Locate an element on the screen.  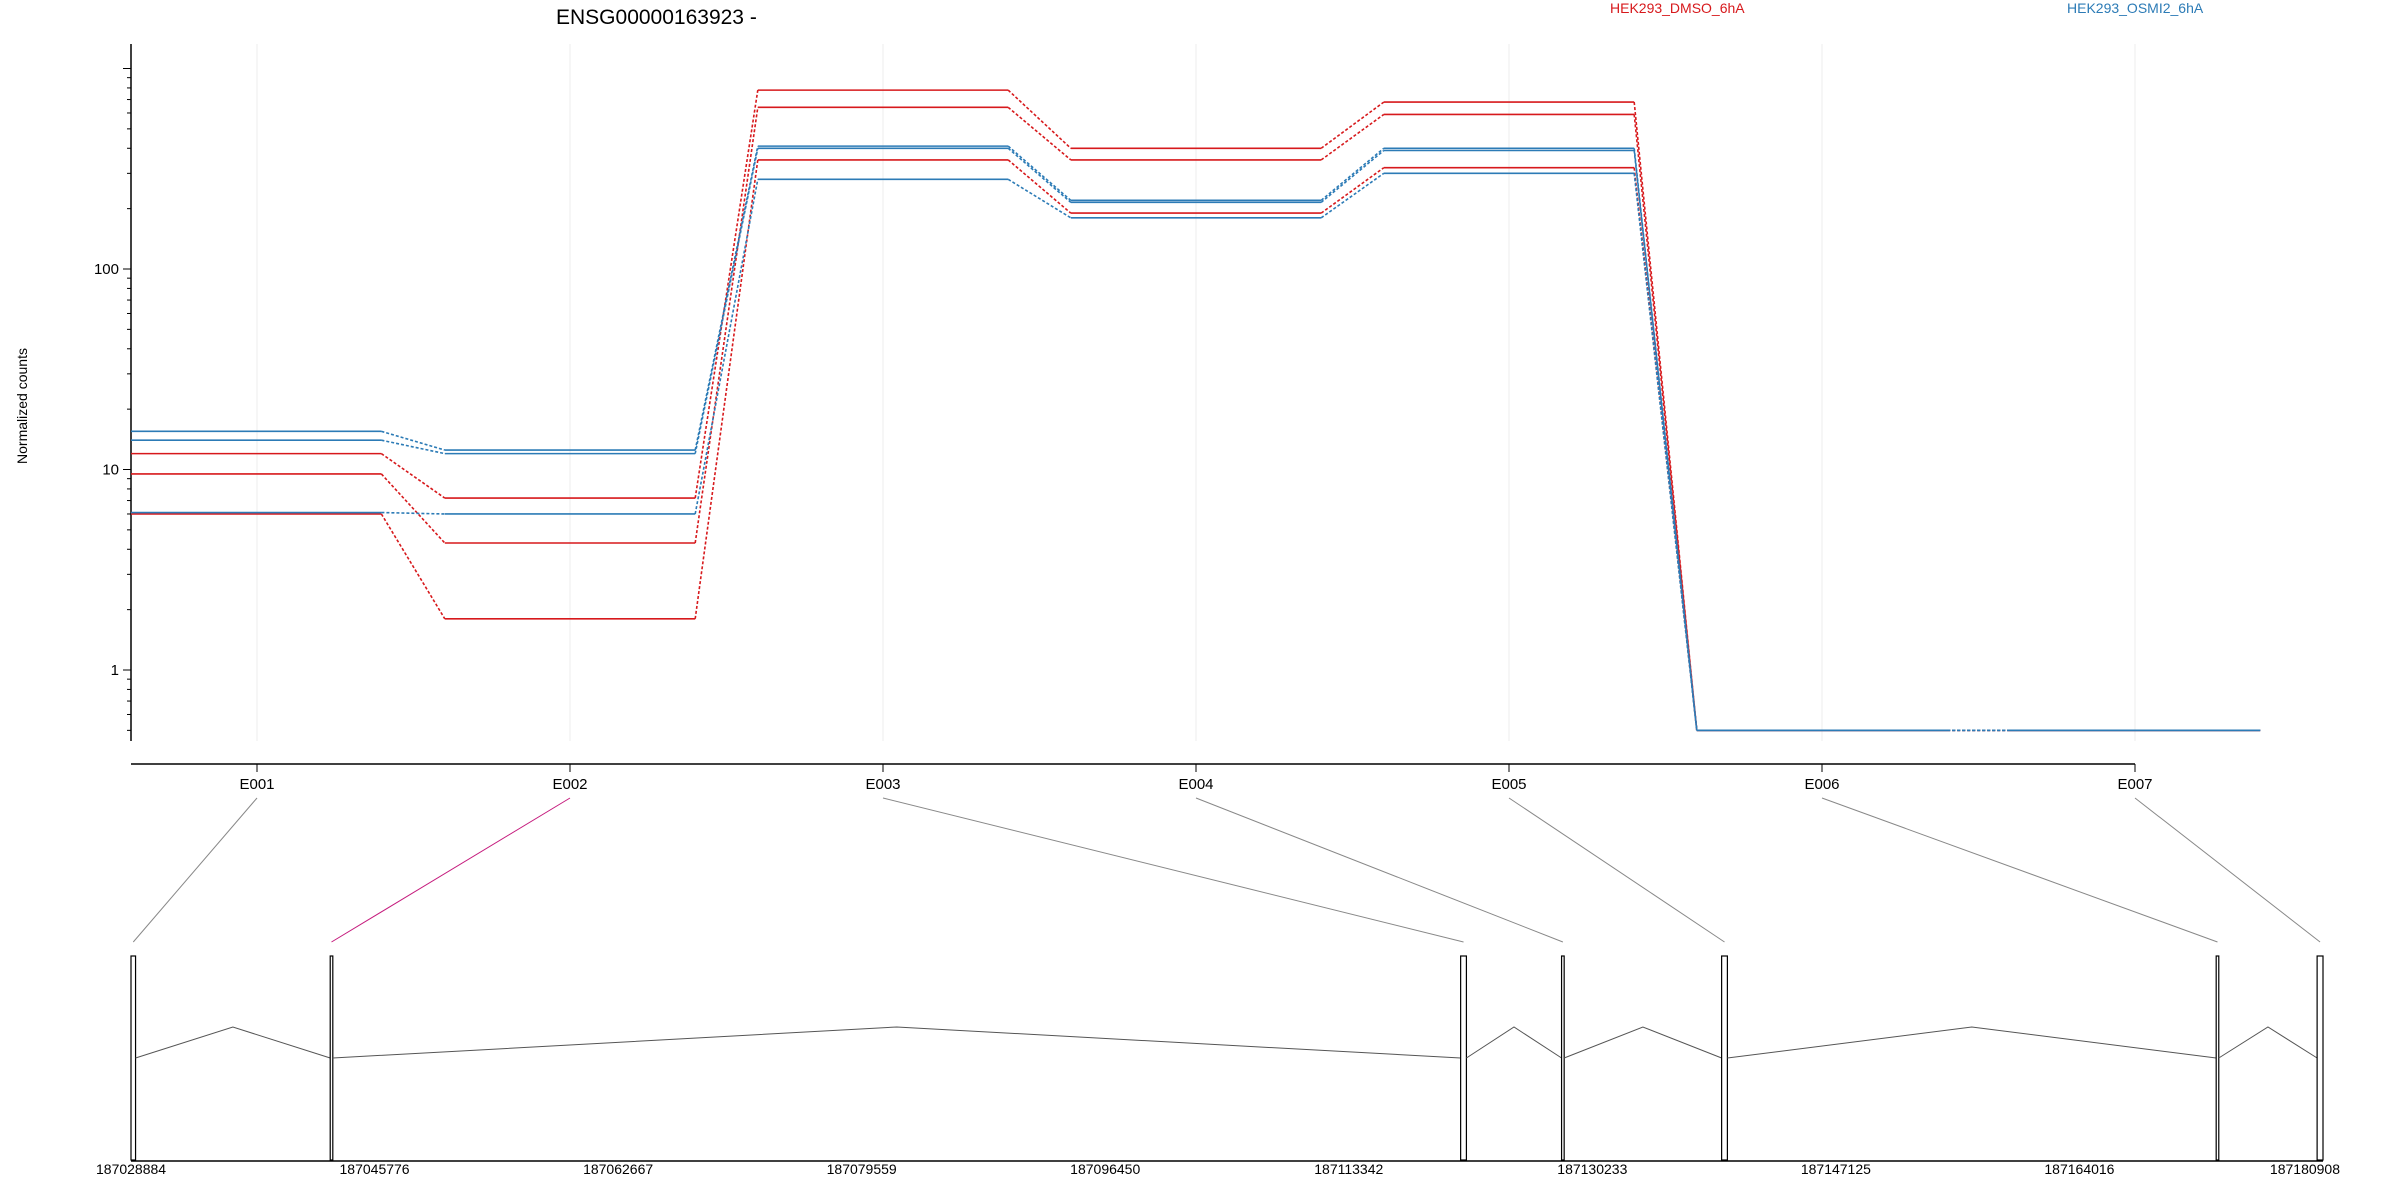
x-tick-label: E005 is located at coordinates (1508, 784).